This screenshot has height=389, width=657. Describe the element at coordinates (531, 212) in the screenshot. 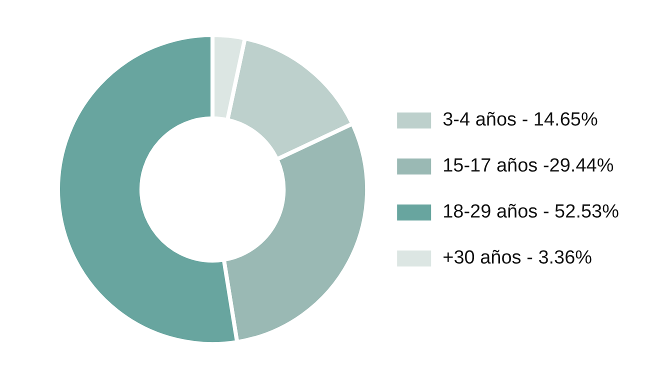

I see `legend-label: 18-29 años - 52.53%` at that location.